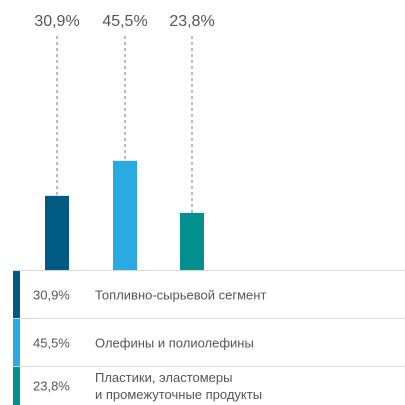 Image resolution: width=405 pixels, height=405 pixels. Describe the element at coordinates (51, 294) in the screenshot. I see `legend-value: 30,9%` at that location.